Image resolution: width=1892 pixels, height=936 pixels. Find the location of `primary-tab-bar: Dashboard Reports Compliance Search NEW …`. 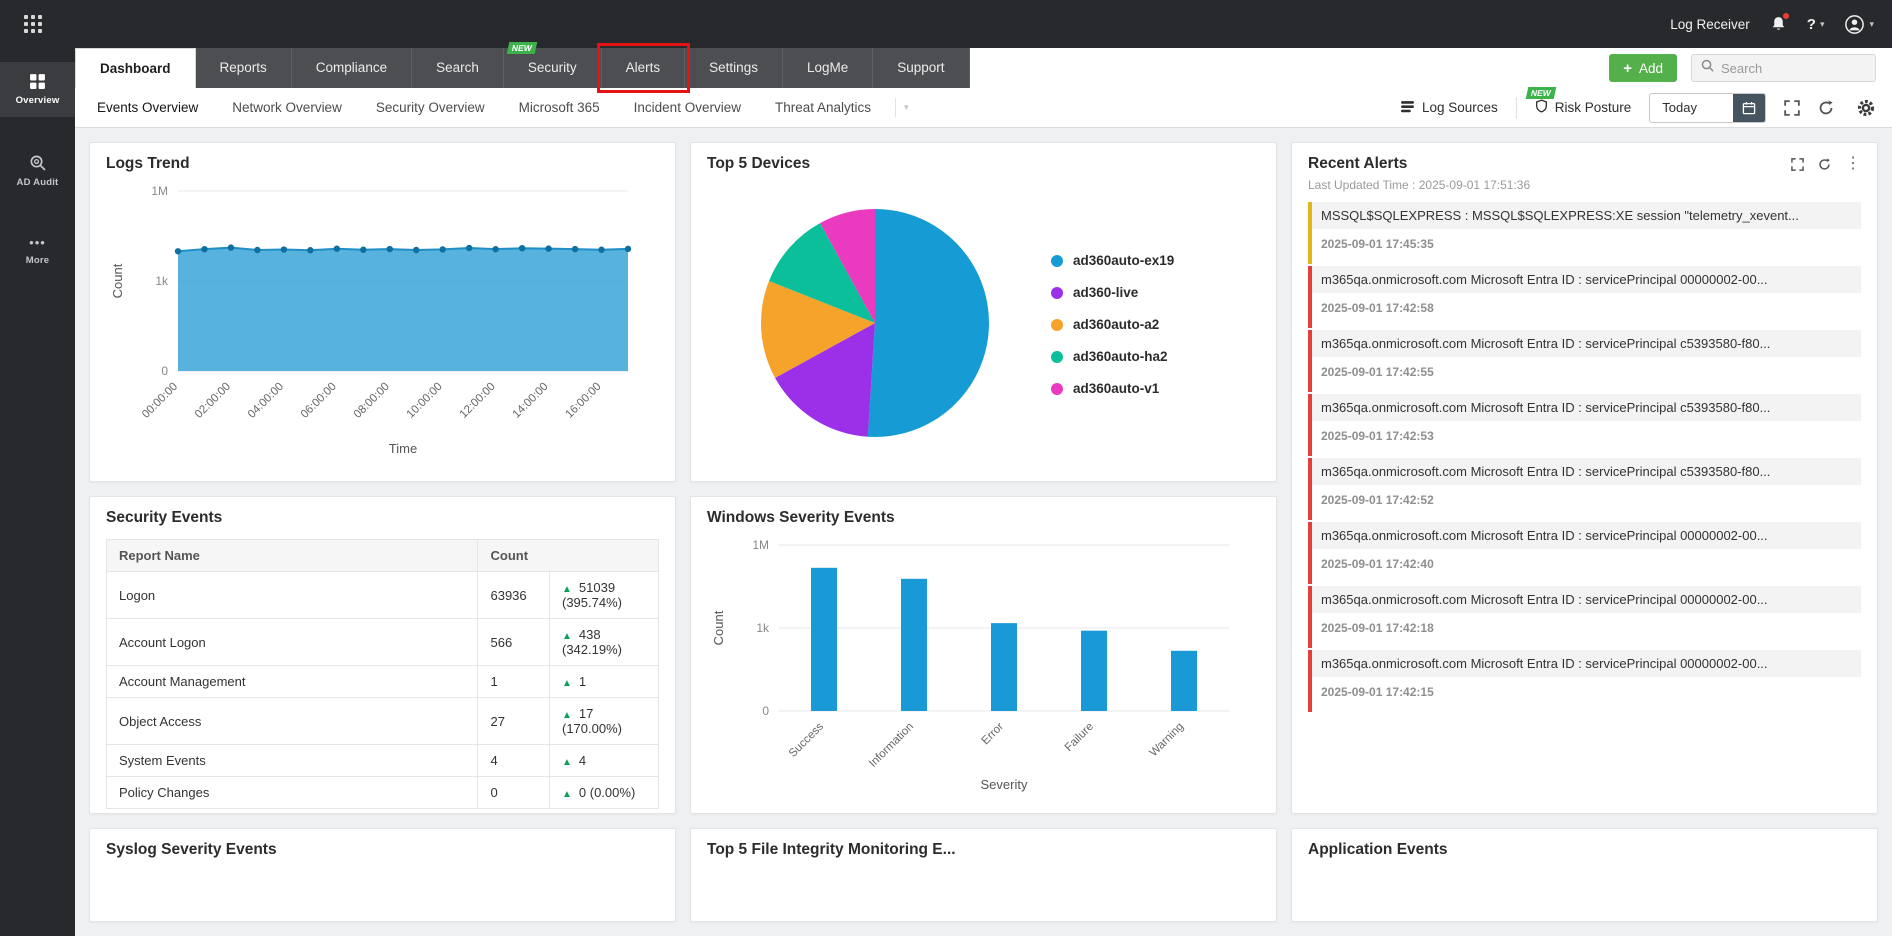

primary-tab-bar: Dashboard Reports Compliance Search NEW … is located at coordinates (983, 67).